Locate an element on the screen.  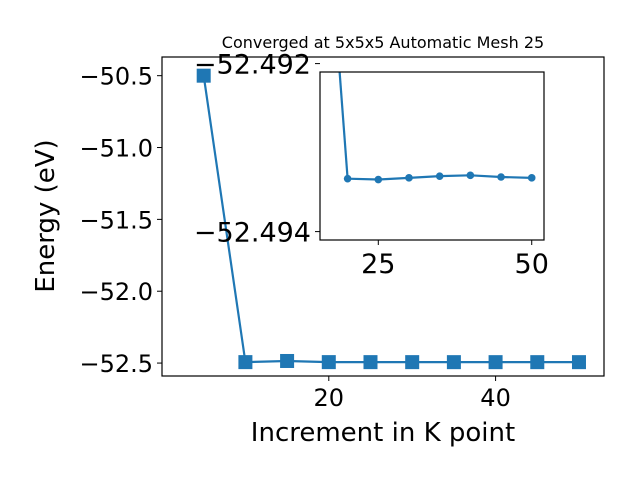
inset-y-tick-label: −52.492 is located at coordinates (252, 65).